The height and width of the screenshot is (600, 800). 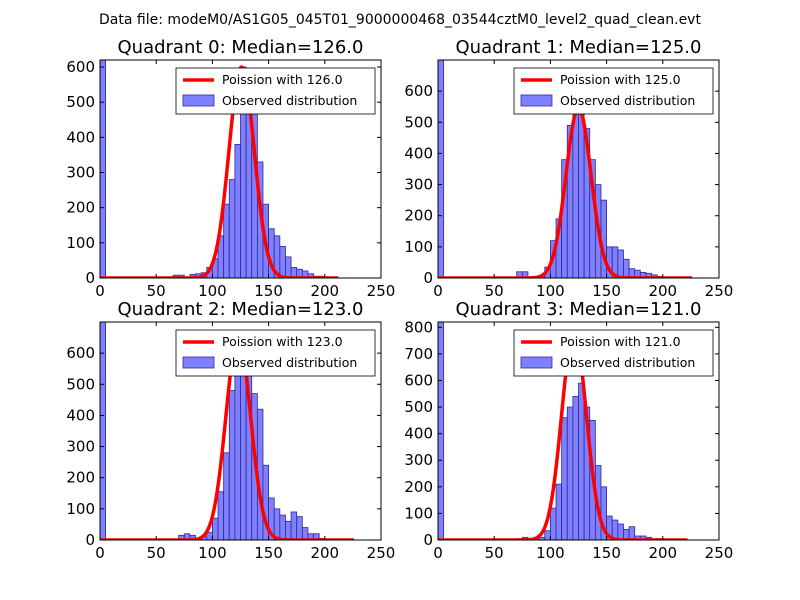 What do you see at coordinates (282, 341) in the screenshot?
I see `legend-label-poisson: Poission with 123.0` at bounding box center [282, 341].